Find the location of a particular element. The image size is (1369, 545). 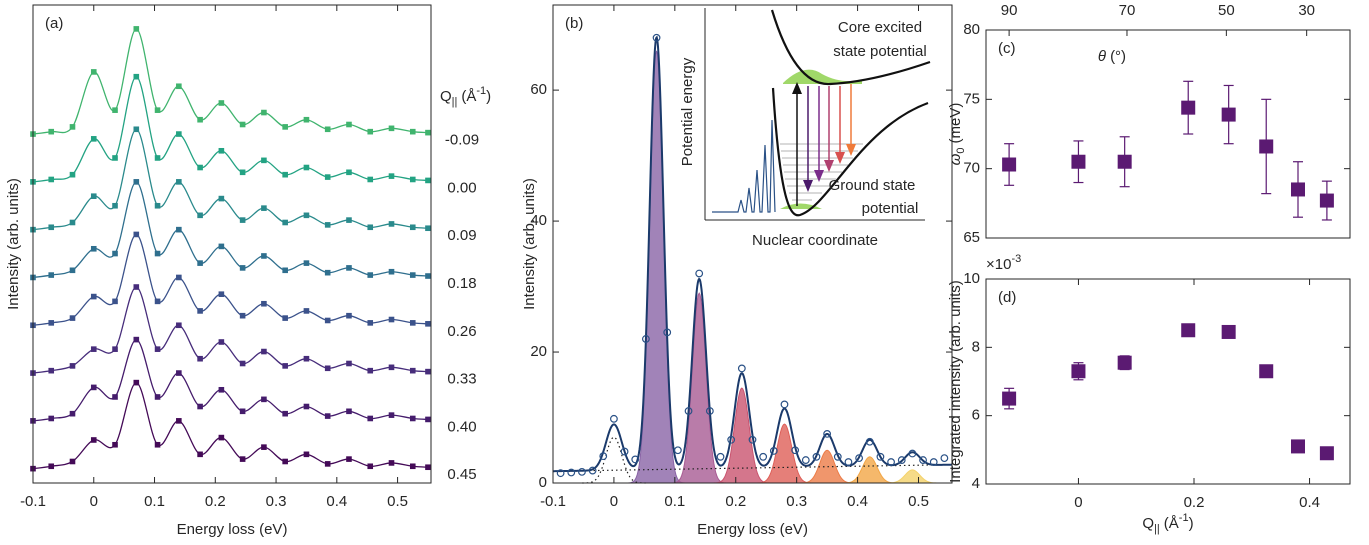

series-title: Q|| (Å-1) is located at coordinates (465, 96).